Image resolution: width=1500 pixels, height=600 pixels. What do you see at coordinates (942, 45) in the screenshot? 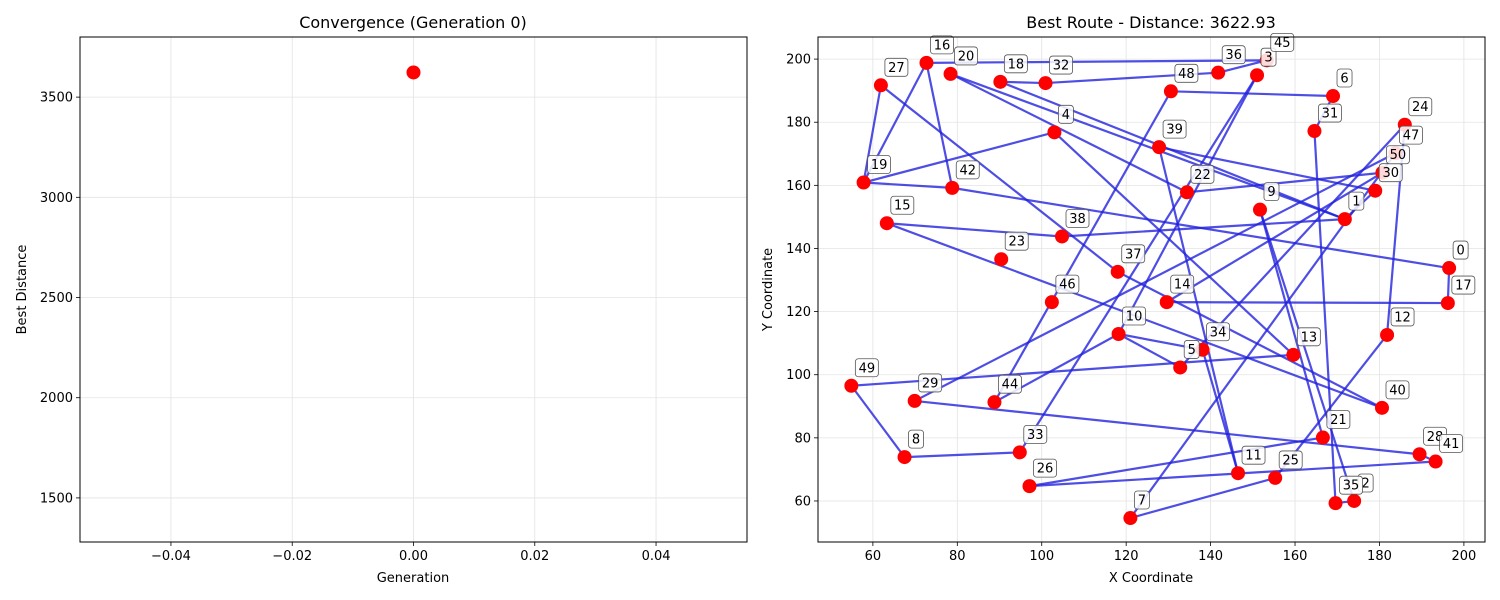
I see `city-label: 16` at bounding box center [942, 45].